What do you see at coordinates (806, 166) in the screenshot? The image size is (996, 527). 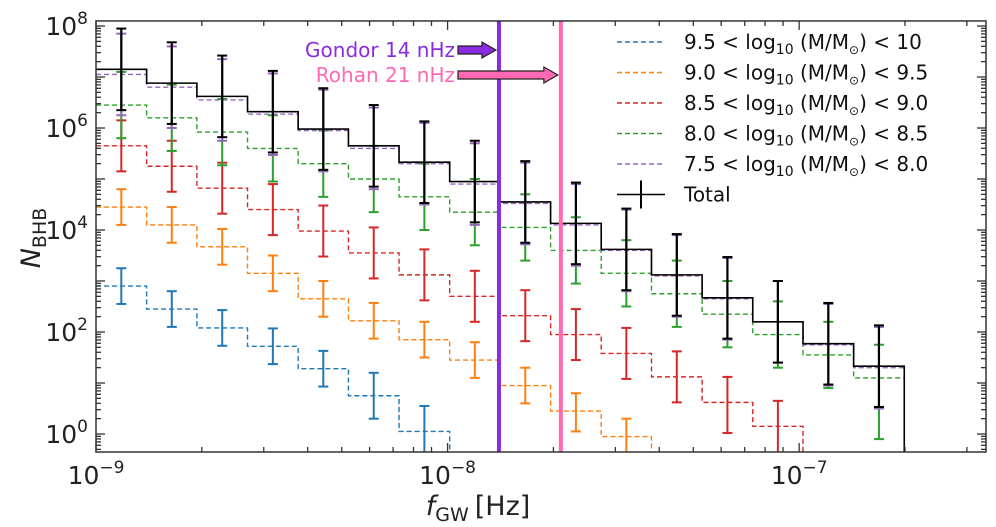 I see `legend-label: 7.5 < log10 (M/M⊙) < 8.0` at bounding box center [806, 166].